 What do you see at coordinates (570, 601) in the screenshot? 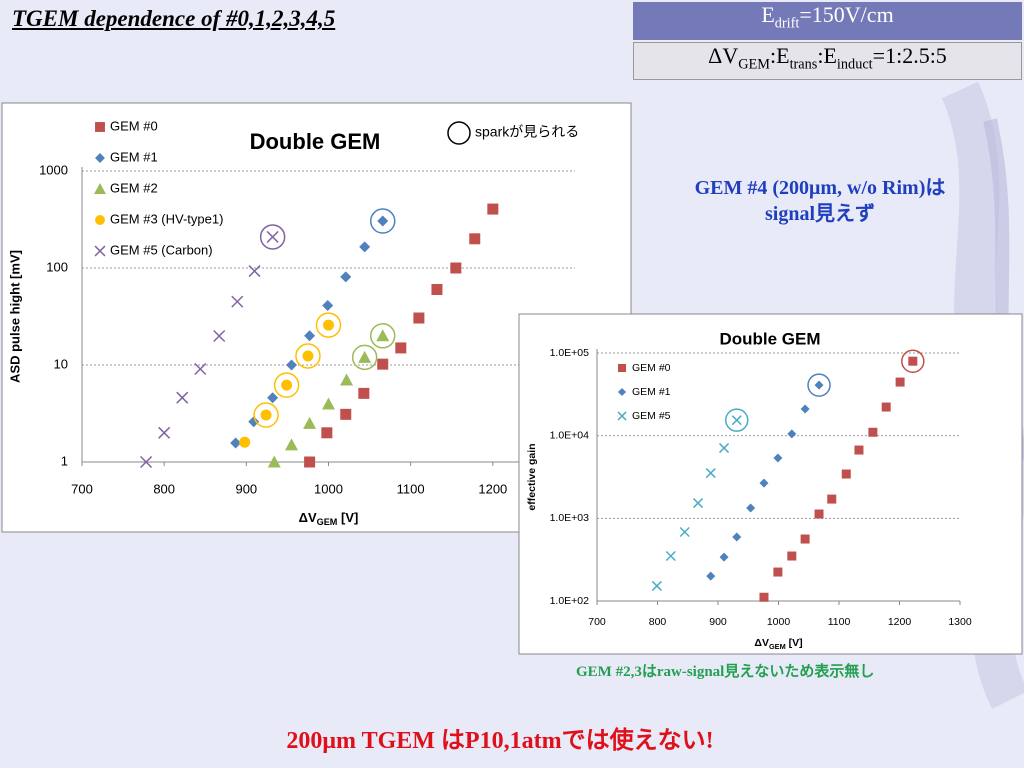
I see `y-tick-label: 1.0E+02` at bounding box center [570, 601].